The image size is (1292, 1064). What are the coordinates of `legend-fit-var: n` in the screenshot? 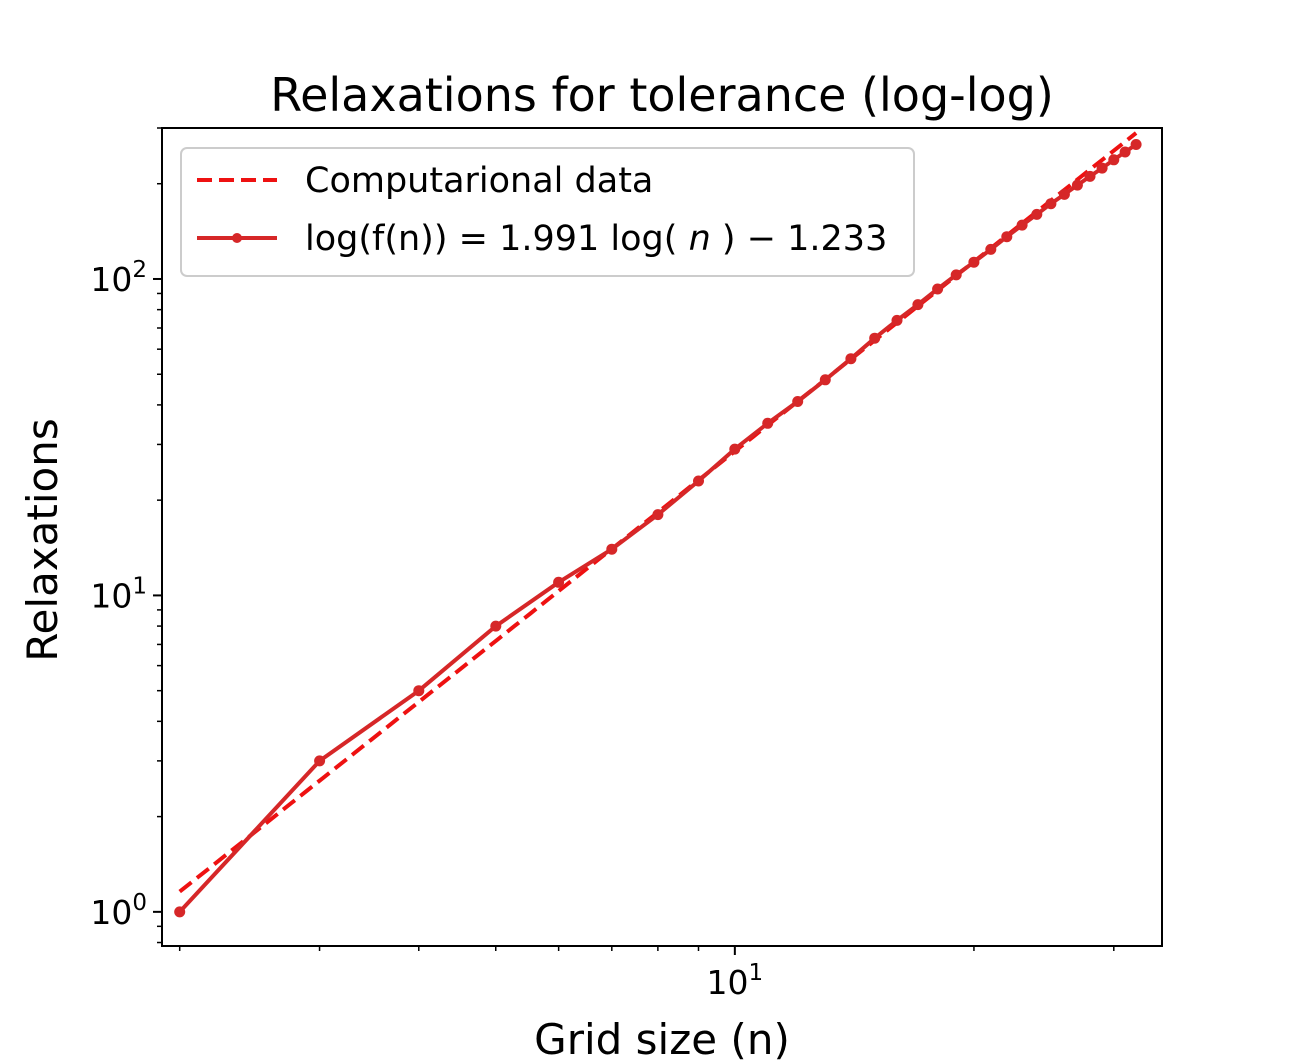 It's located at (700, 239).